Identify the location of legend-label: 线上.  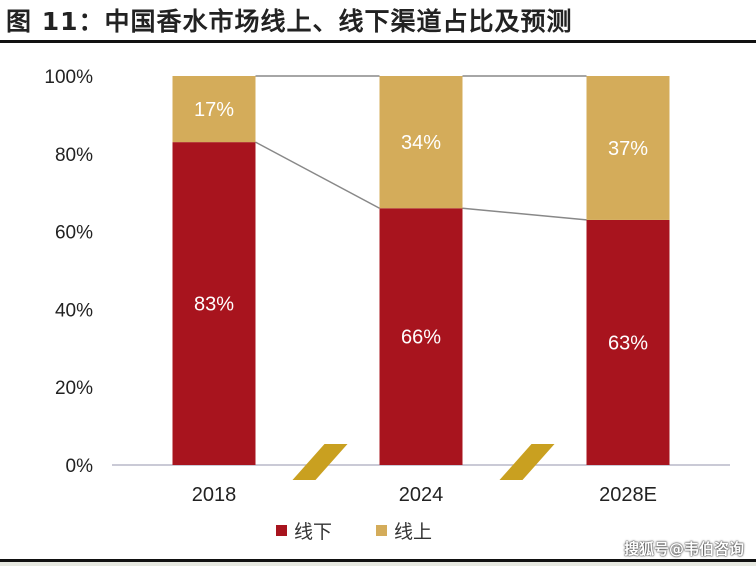
(413, 532).